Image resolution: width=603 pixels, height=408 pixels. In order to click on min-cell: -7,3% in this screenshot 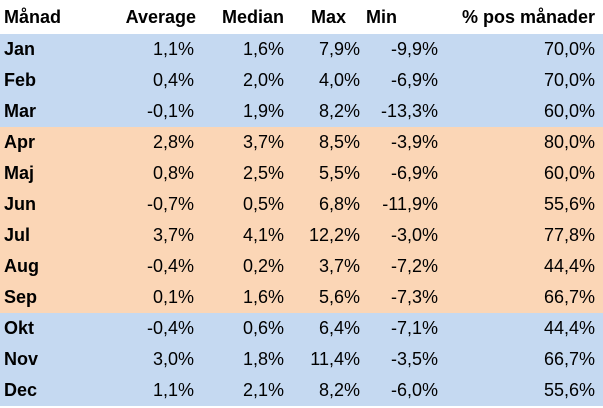, I will do `click(402, 297)`.